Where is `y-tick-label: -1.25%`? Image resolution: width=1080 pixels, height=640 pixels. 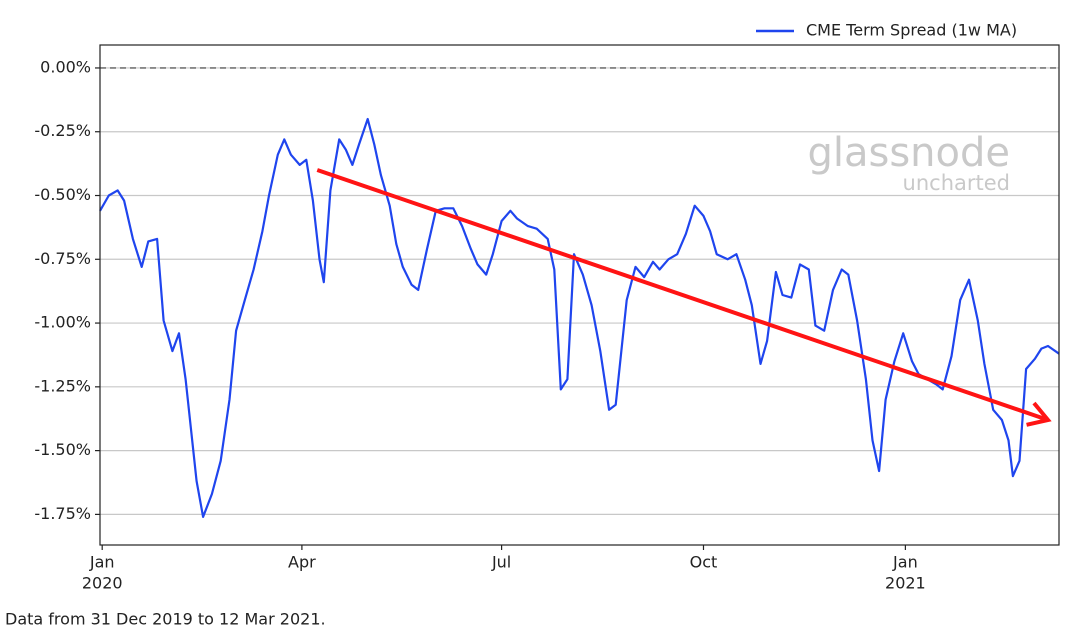 y-tick-label: -1.25% is located at coordinates (62, 385).